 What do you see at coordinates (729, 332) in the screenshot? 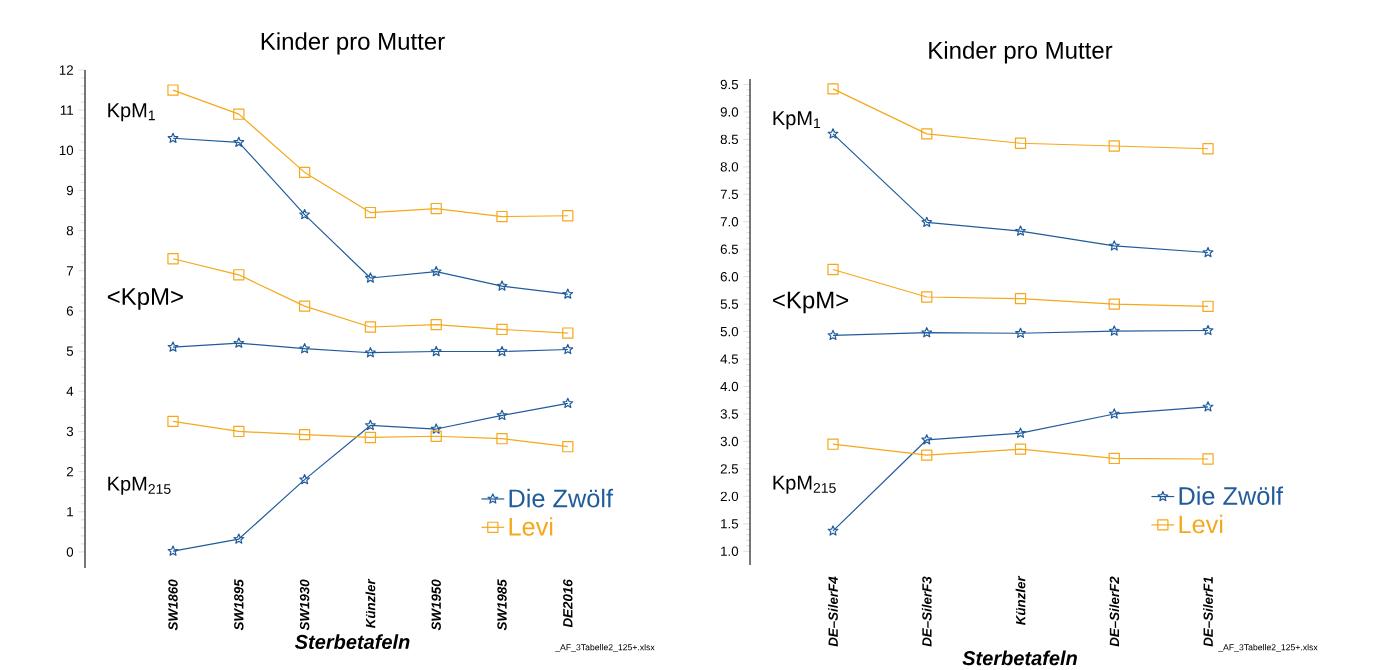
I see `y-tick-label: 5.0` at bounding box center [729, 332].